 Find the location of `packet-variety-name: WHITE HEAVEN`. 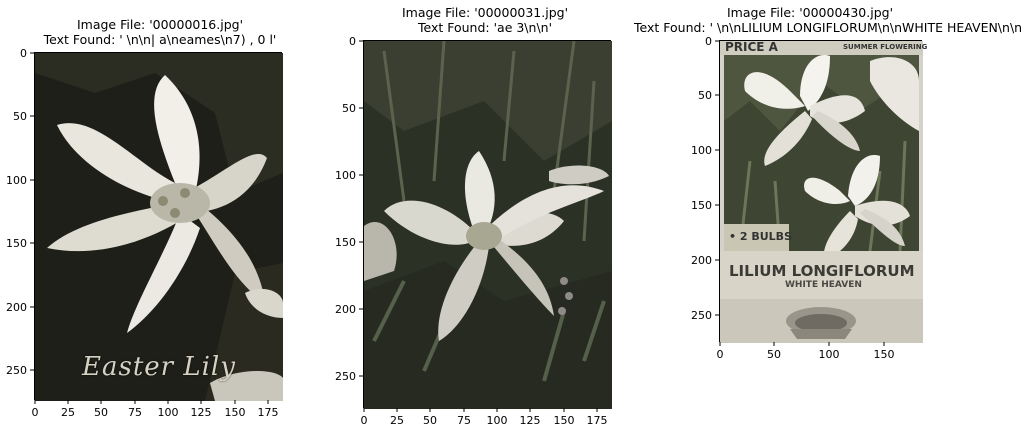

packet-variety-name: WHITE HEAVEN is located at coordinates (823, 285).